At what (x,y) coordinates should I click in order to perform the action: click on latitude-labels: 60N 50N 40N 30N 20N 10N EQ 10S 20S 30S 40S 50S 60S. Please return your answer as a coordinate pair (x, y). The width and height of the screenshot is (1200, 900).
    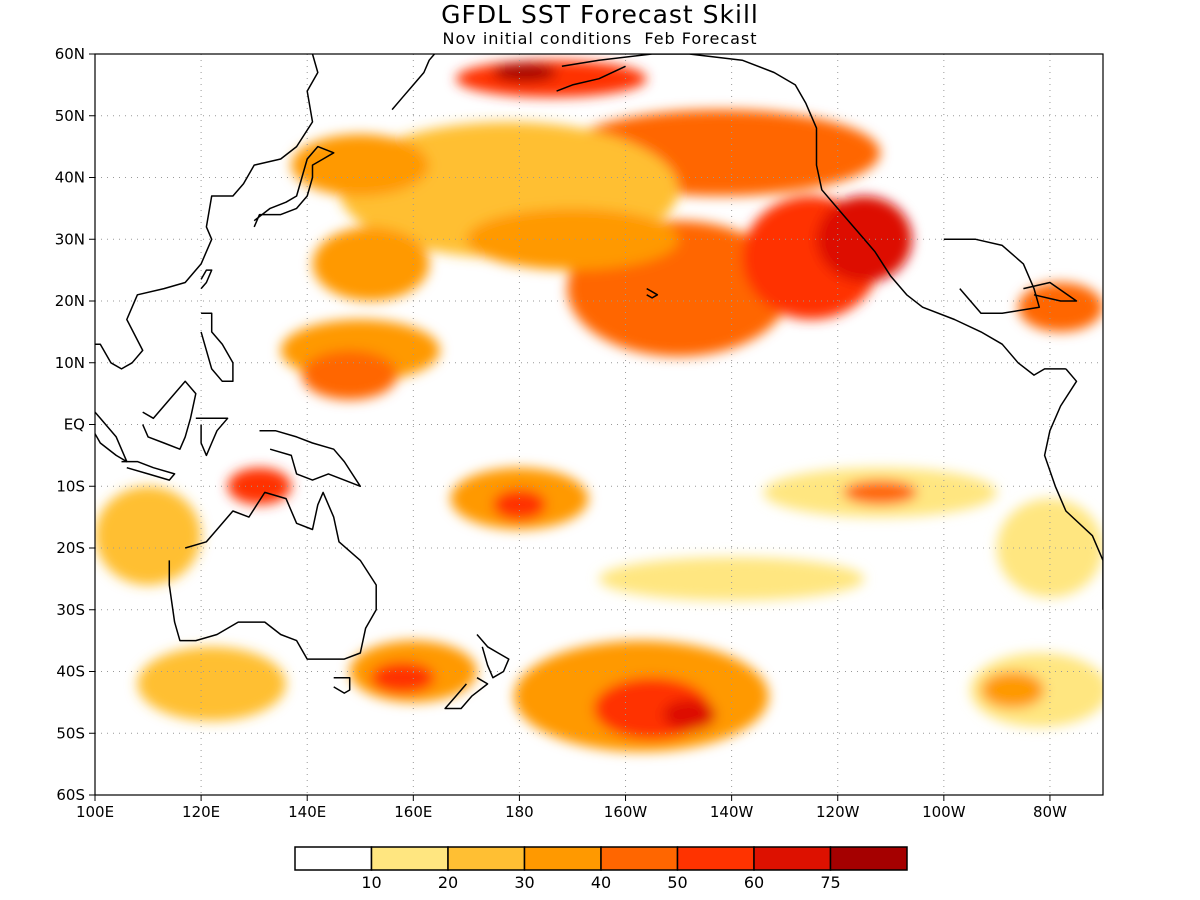
    Looking at the image, I should click on (75, 424).